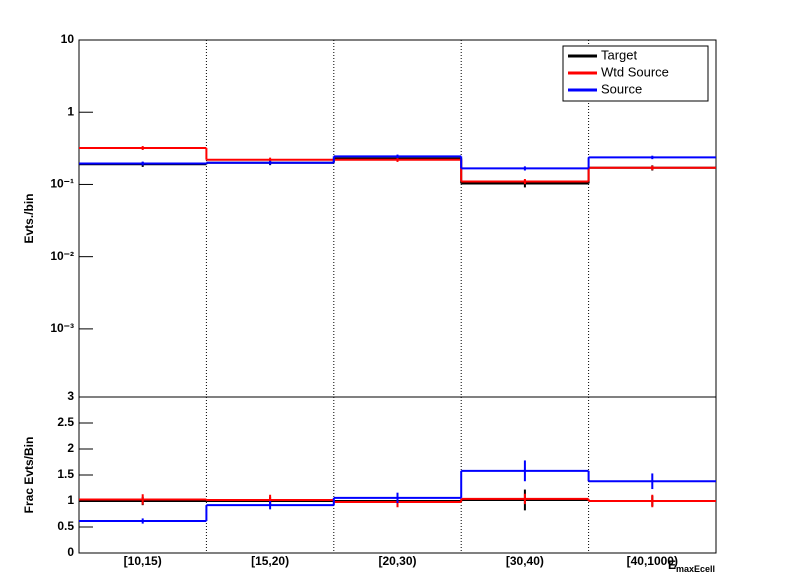 The height and width of the screenshot is (572, 796). I want to click on x-tick-label: [40,1000), so click(652, 561).